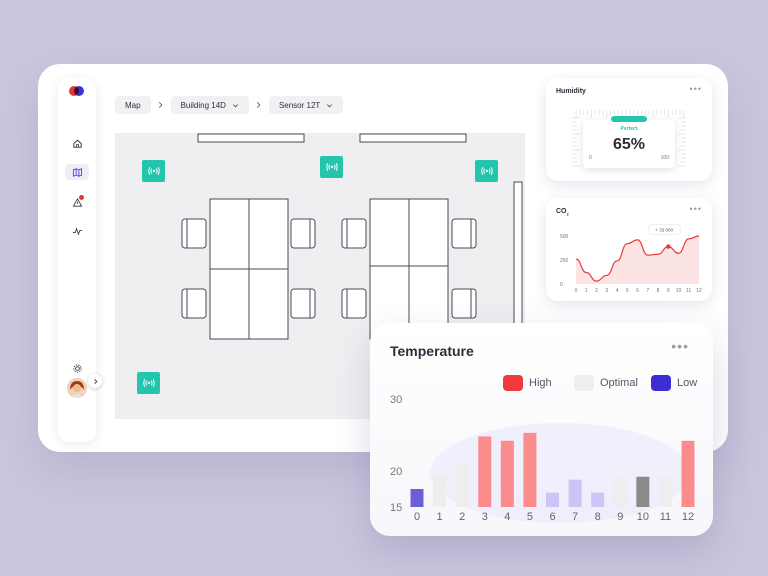 Image resolution: width=768 pixels, height=576 pixels. What do you see at coordinates (586, 291) in the screenshot?
I see `co2-x-tick: 1` at bounding box center [586, 291].